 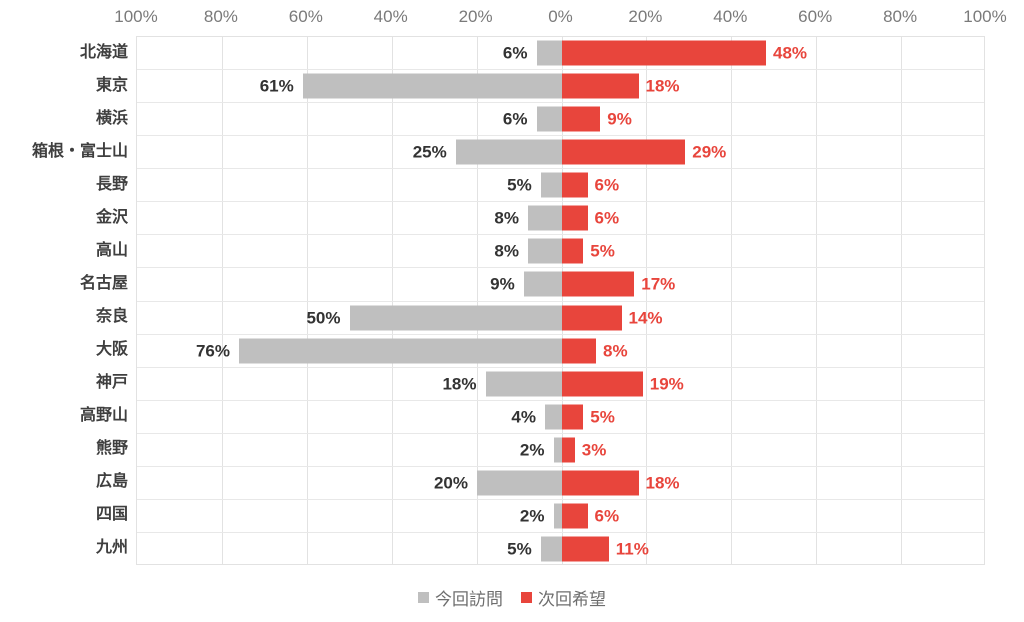 I want to click on chart-row: 8% 6%, so click(x=560, y=219).